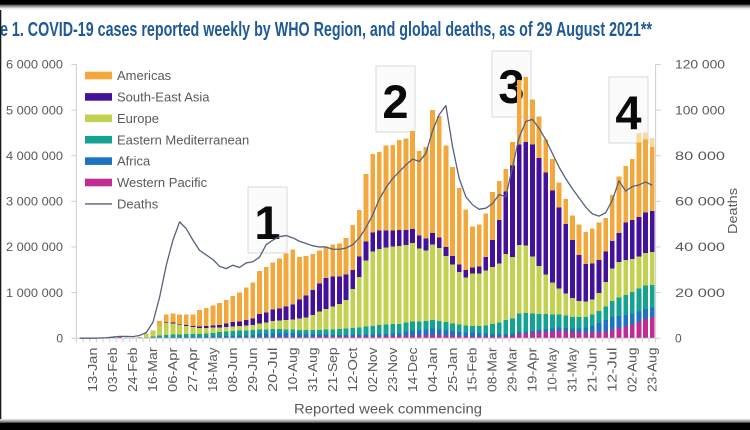 This screenshot has width=750, height=430. What do you see at coordinates (144, 75) in the screenshot?
I see `svg-text: Americas` at bounding box center [144, 75].